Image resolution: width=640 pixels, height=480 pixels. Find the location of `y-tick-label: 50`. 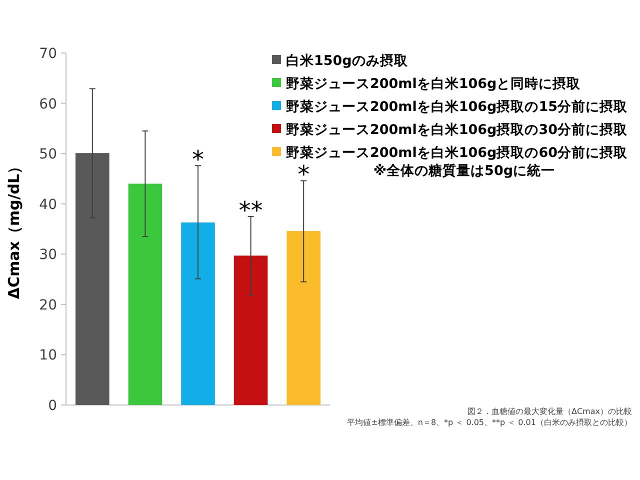

y-tick-label: 50 is located at coordinates (48, 154).